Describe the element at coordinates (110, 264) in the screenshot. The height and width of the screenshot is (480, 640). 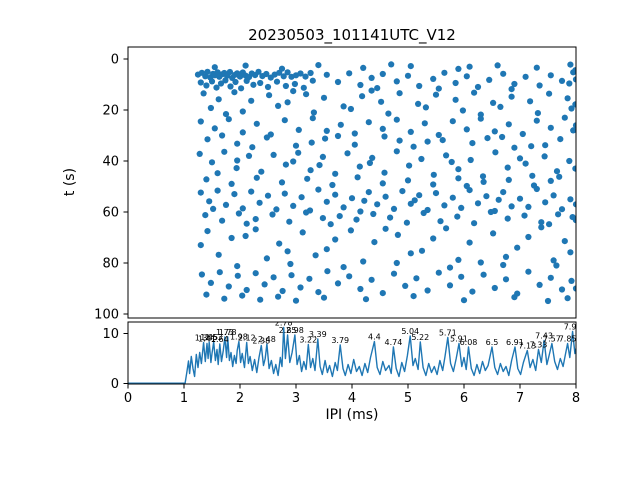
I see `y-tick-label: 80` at that location.